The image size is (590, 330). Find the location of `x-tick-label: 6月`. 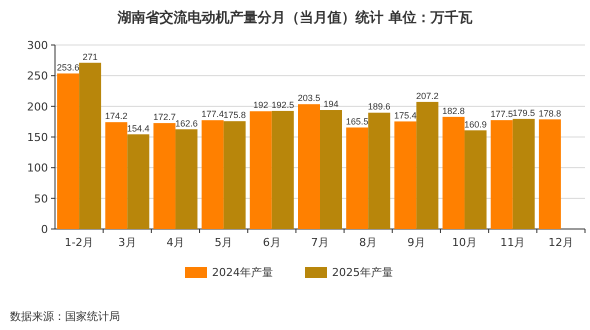

x-tick-label: 6月 is located at coordinates (271, 242).